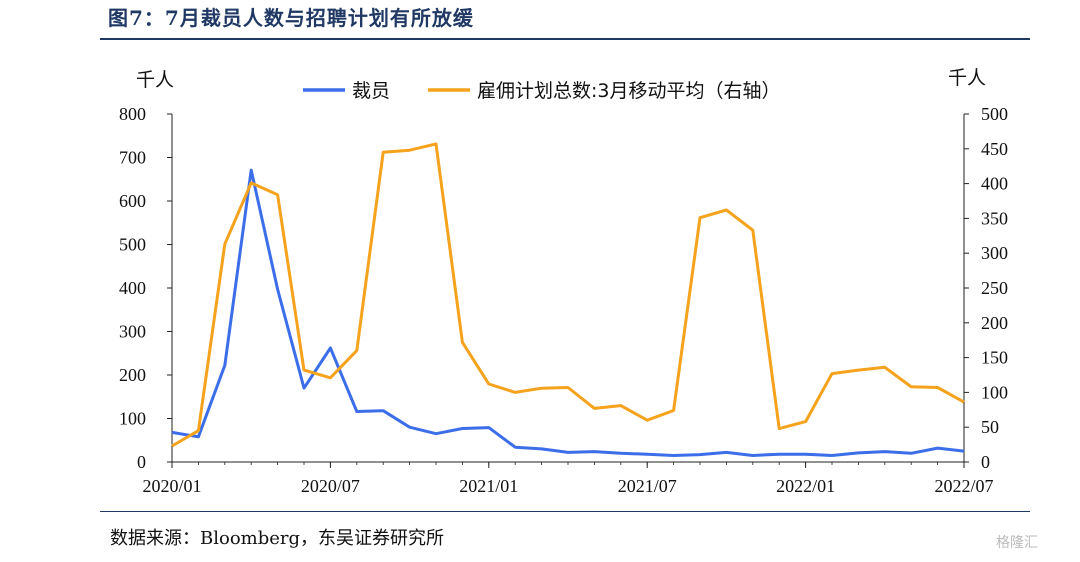 This screenshot has width=1080, height=562. I want to click on right-tick-label: 100, so click(994, 392).